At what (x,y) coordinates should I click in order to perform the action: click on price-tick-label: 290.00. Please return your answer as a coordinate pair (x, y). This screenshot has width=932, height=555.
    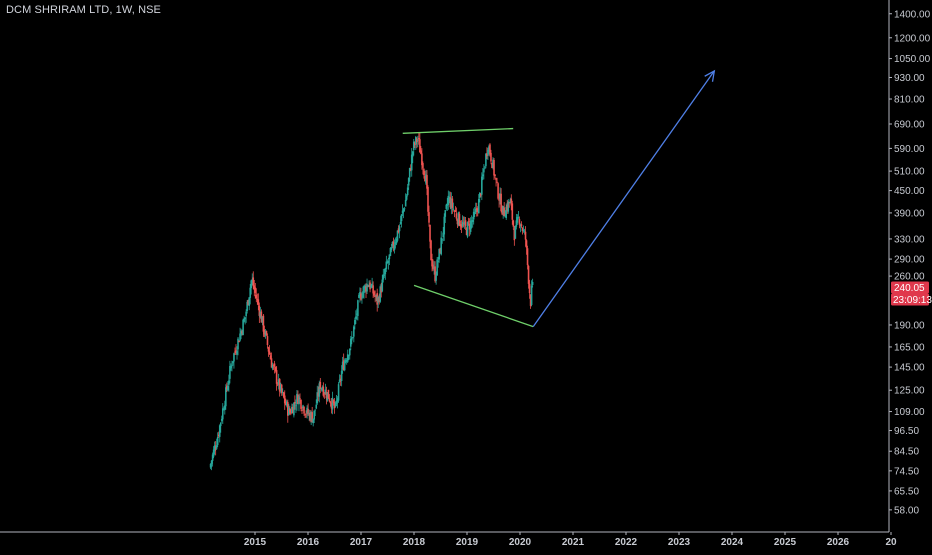
    Looking at the image, I should click on (909, 260).